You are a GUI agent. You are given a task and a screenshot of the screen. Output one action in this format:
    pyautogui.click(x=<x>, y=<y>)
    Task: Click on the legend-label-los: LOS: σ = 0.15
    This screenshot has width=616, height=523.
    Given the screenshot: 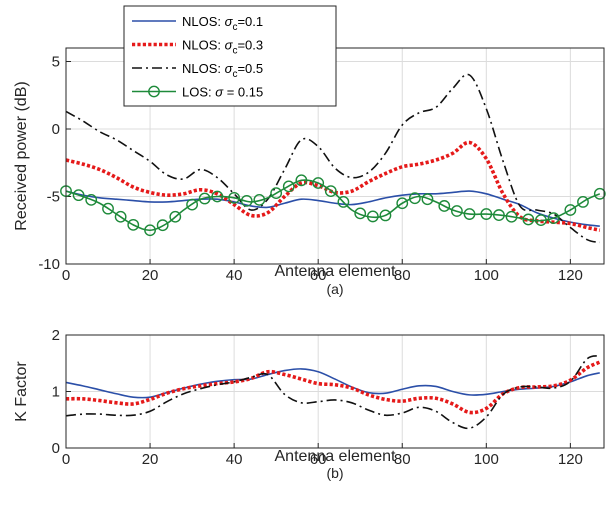 What is the action you would take?
    pyautogui.click(x=222, y=92)
    